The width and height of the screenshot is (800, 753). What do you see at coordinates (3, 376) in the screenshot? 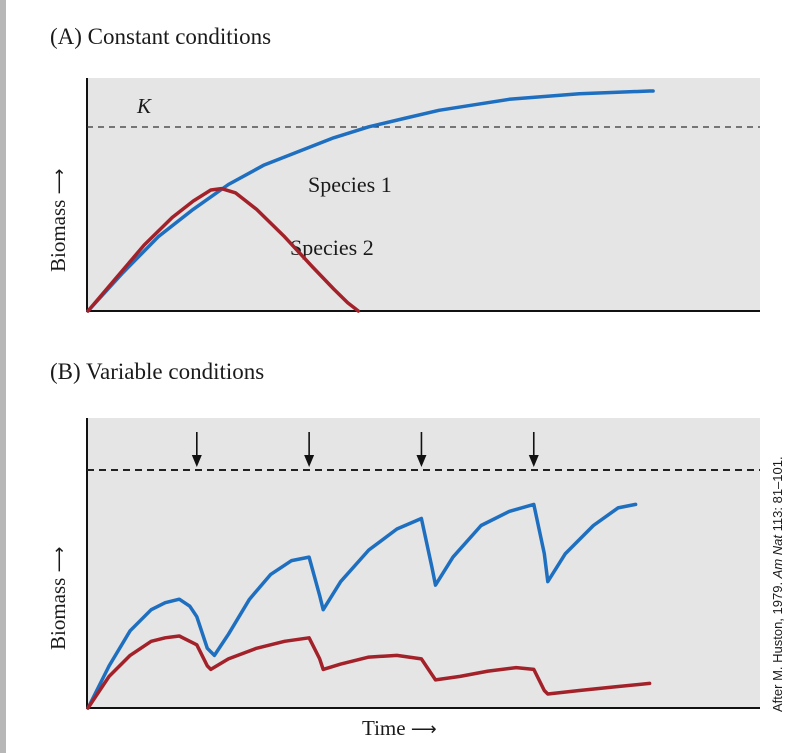
I see `left-border` at bounding box center [3, 376].